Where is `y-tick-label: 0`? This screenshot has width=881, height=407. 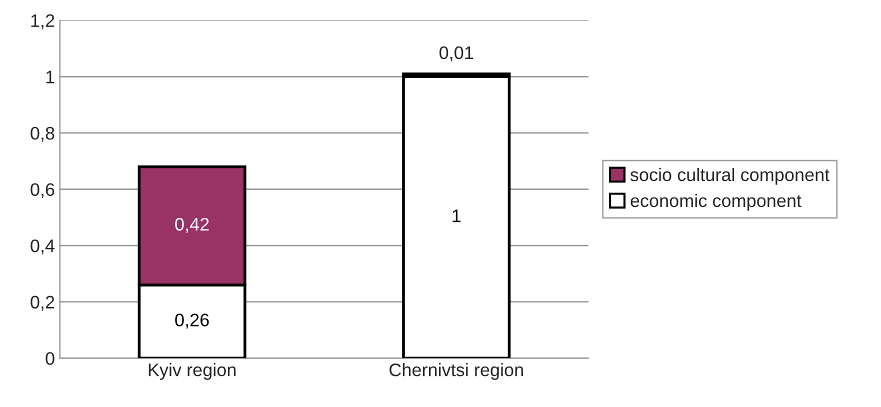
y-tick-label: 0 is located at coordinates (50, 358).